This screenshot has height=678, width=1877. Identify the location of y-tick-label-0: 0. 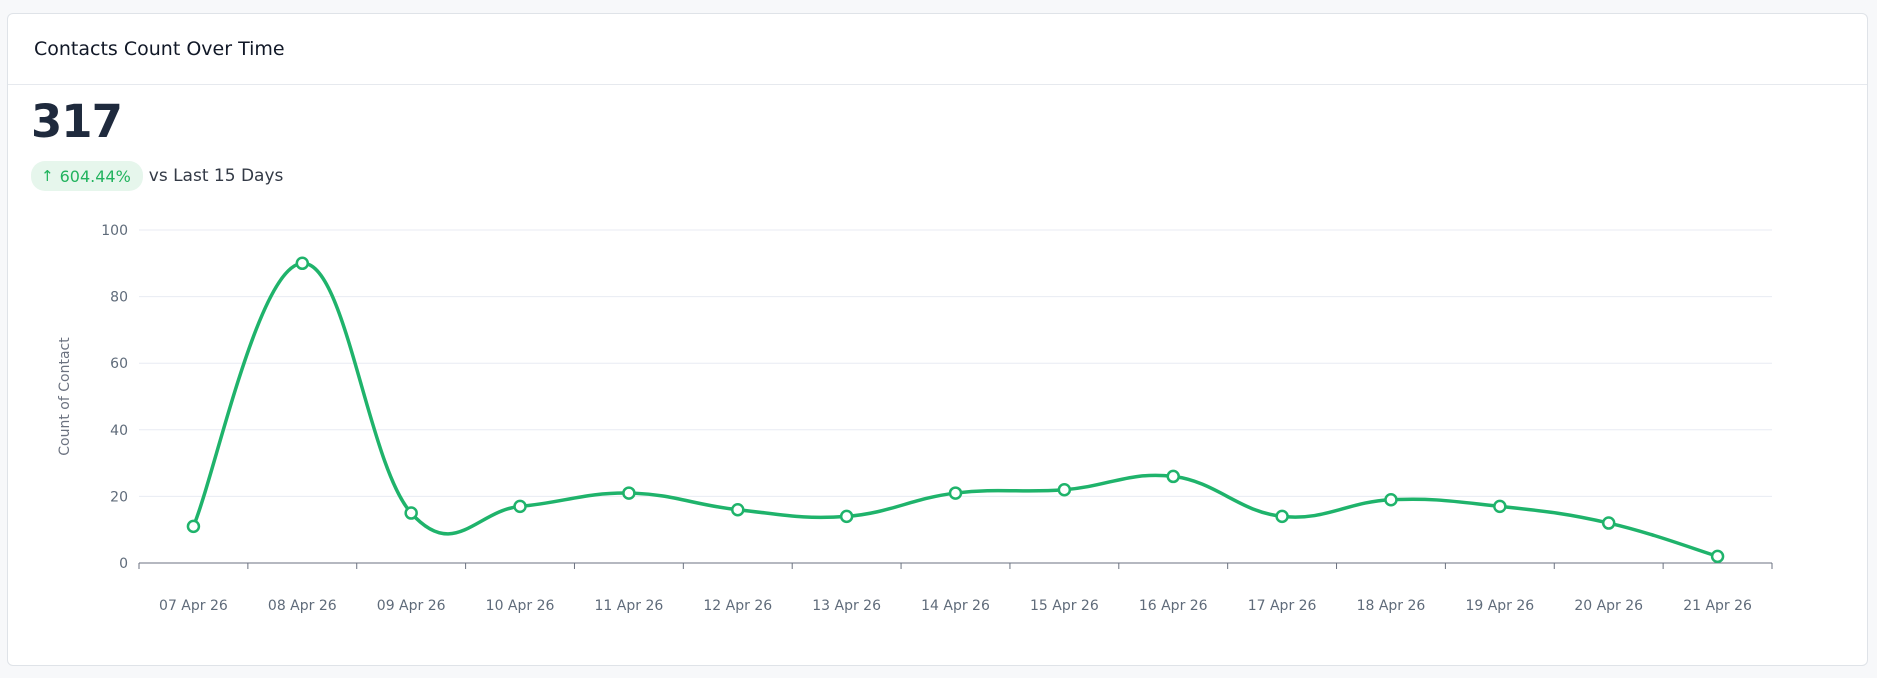
(123, 564).